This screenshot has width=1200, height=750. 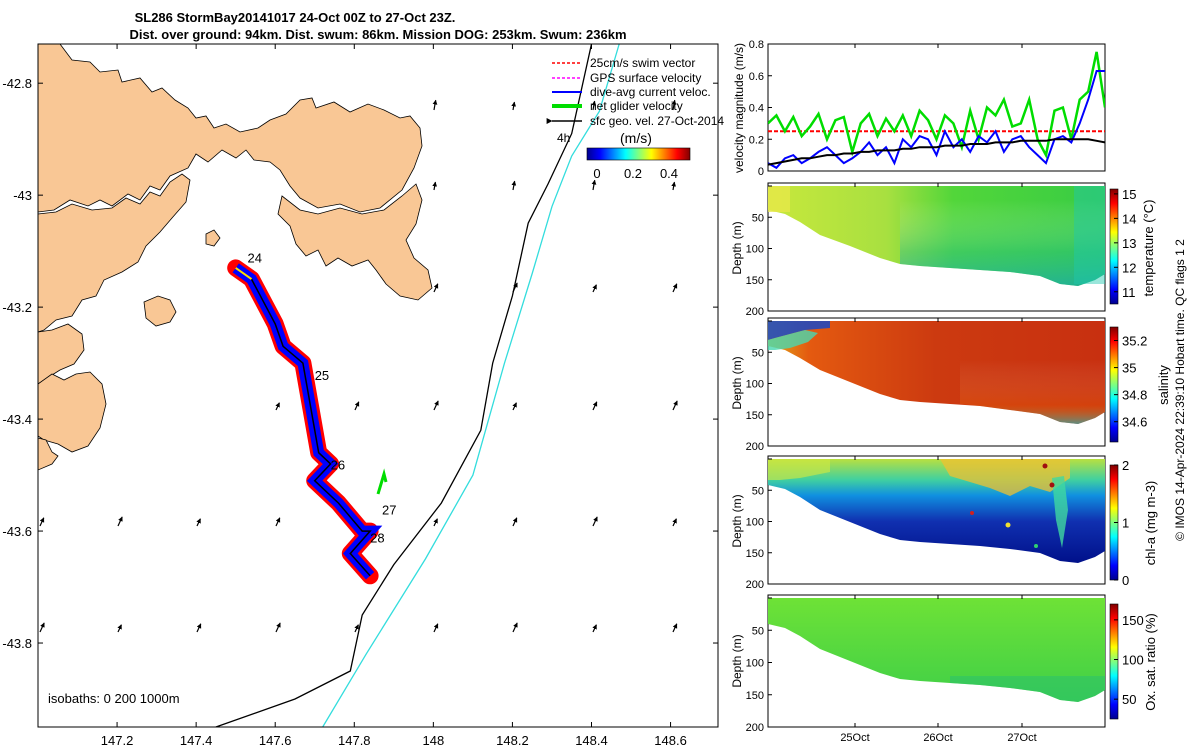 I want to click on isobath-note: isobaths: 0 200 1000m, so click(x=114, y=698).